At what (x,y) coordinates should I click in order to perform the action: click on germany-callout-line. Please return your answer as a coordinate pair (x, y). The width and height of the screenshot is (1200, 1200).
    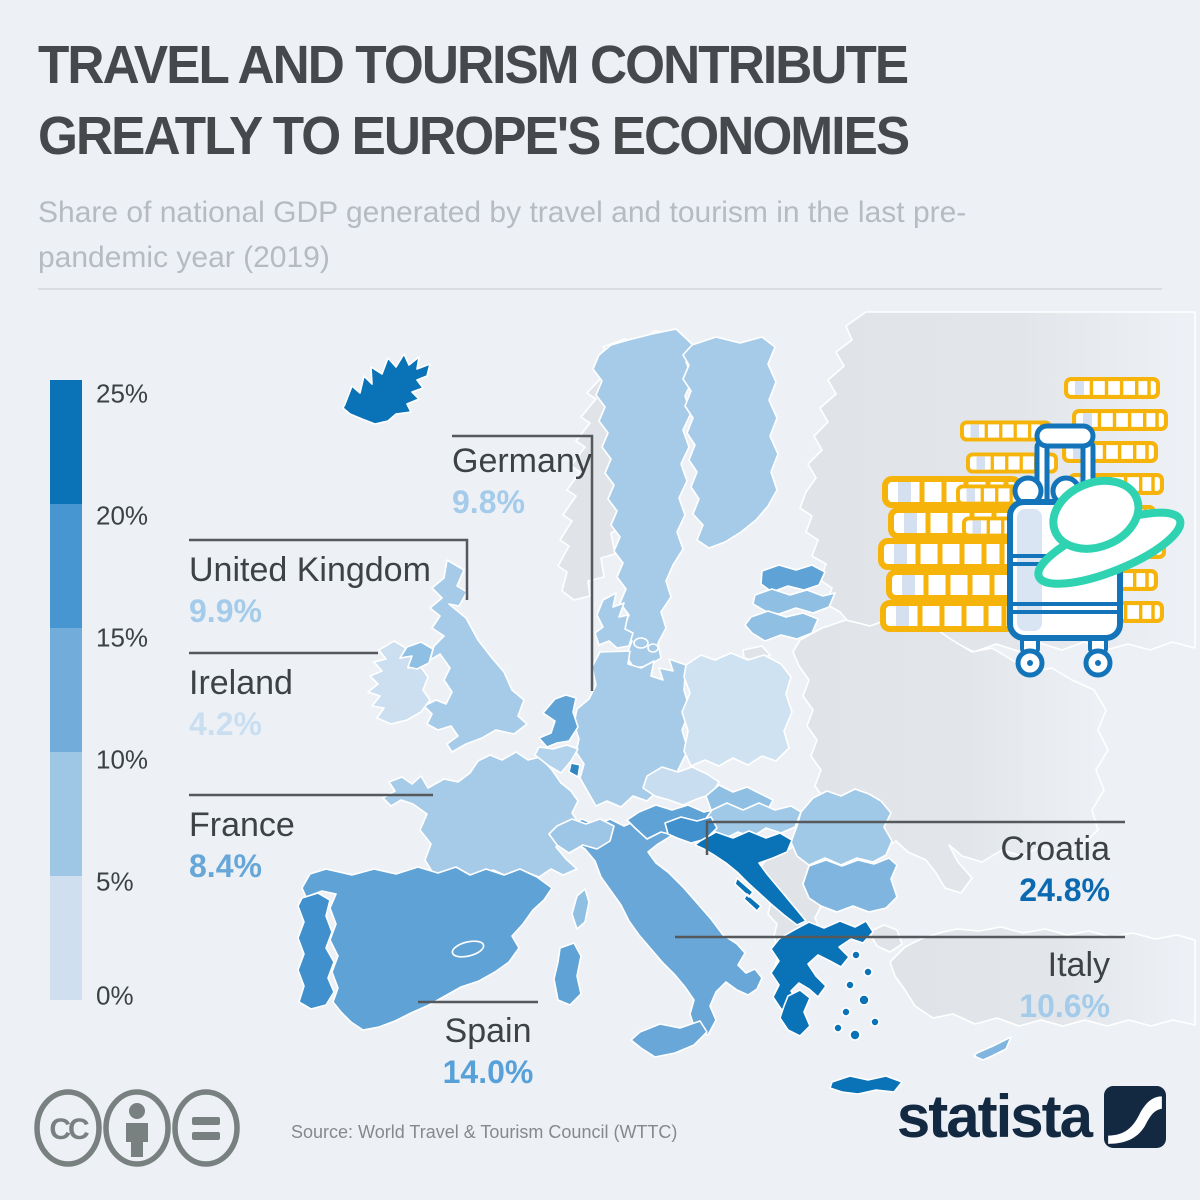
    Looking at the image, I should click on (523, 562).